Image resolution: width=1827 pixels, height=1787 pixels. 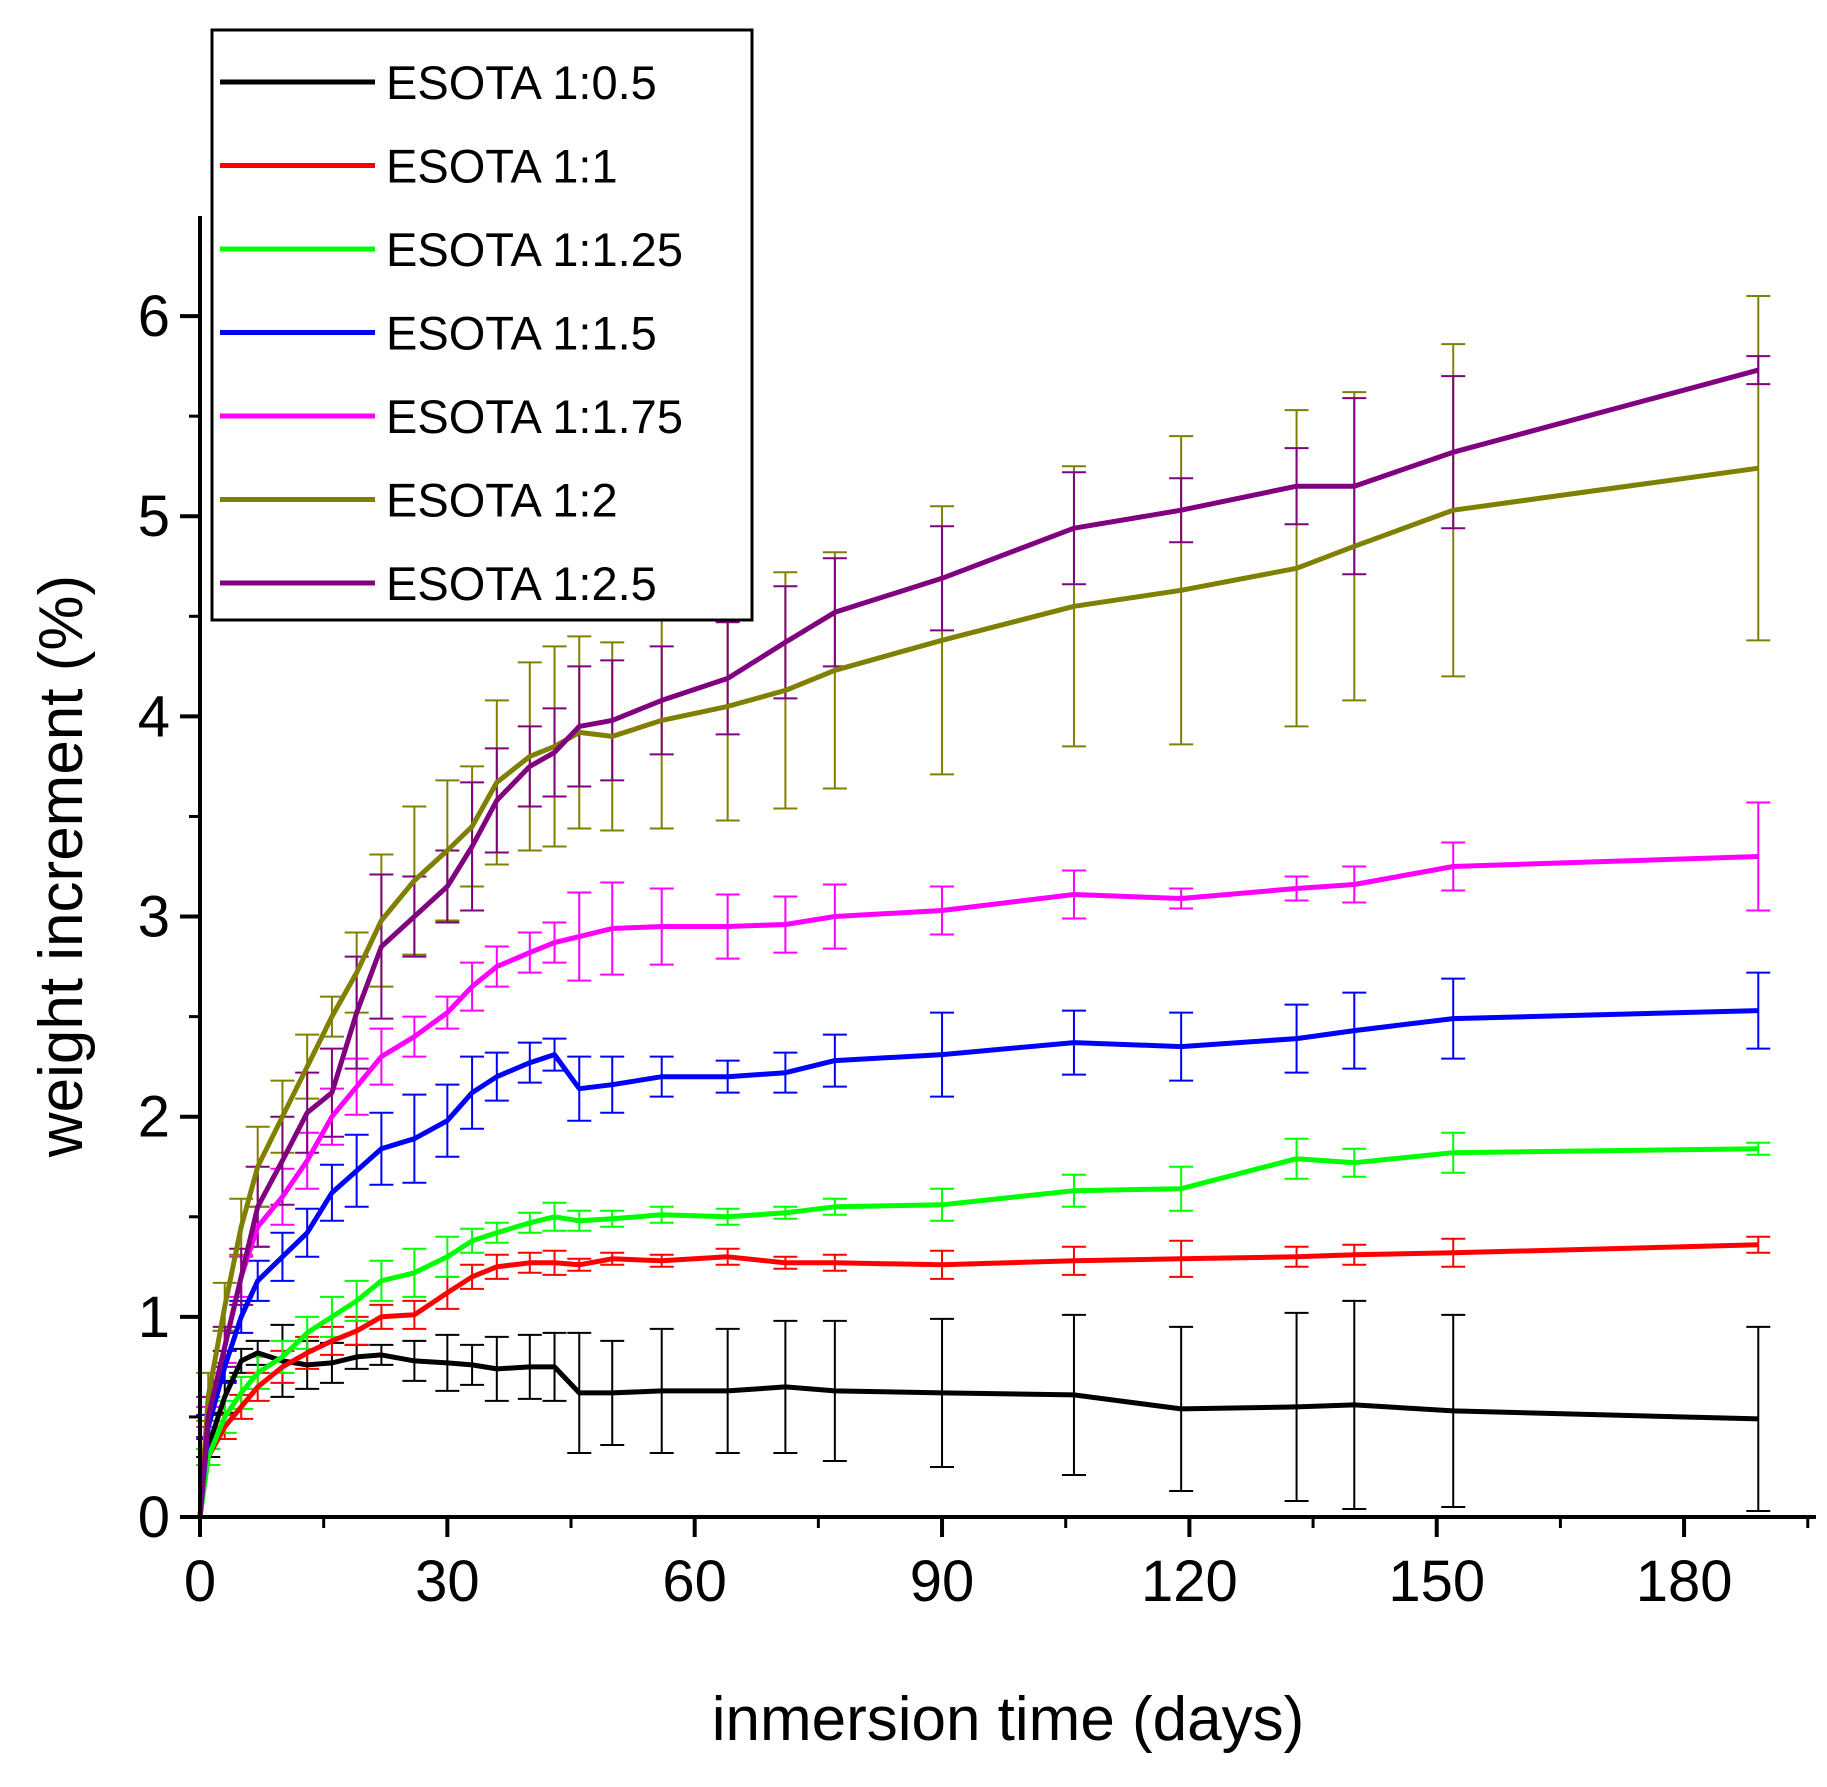 I want to click on y-tick-label: 6, so click(x=154, y=316).